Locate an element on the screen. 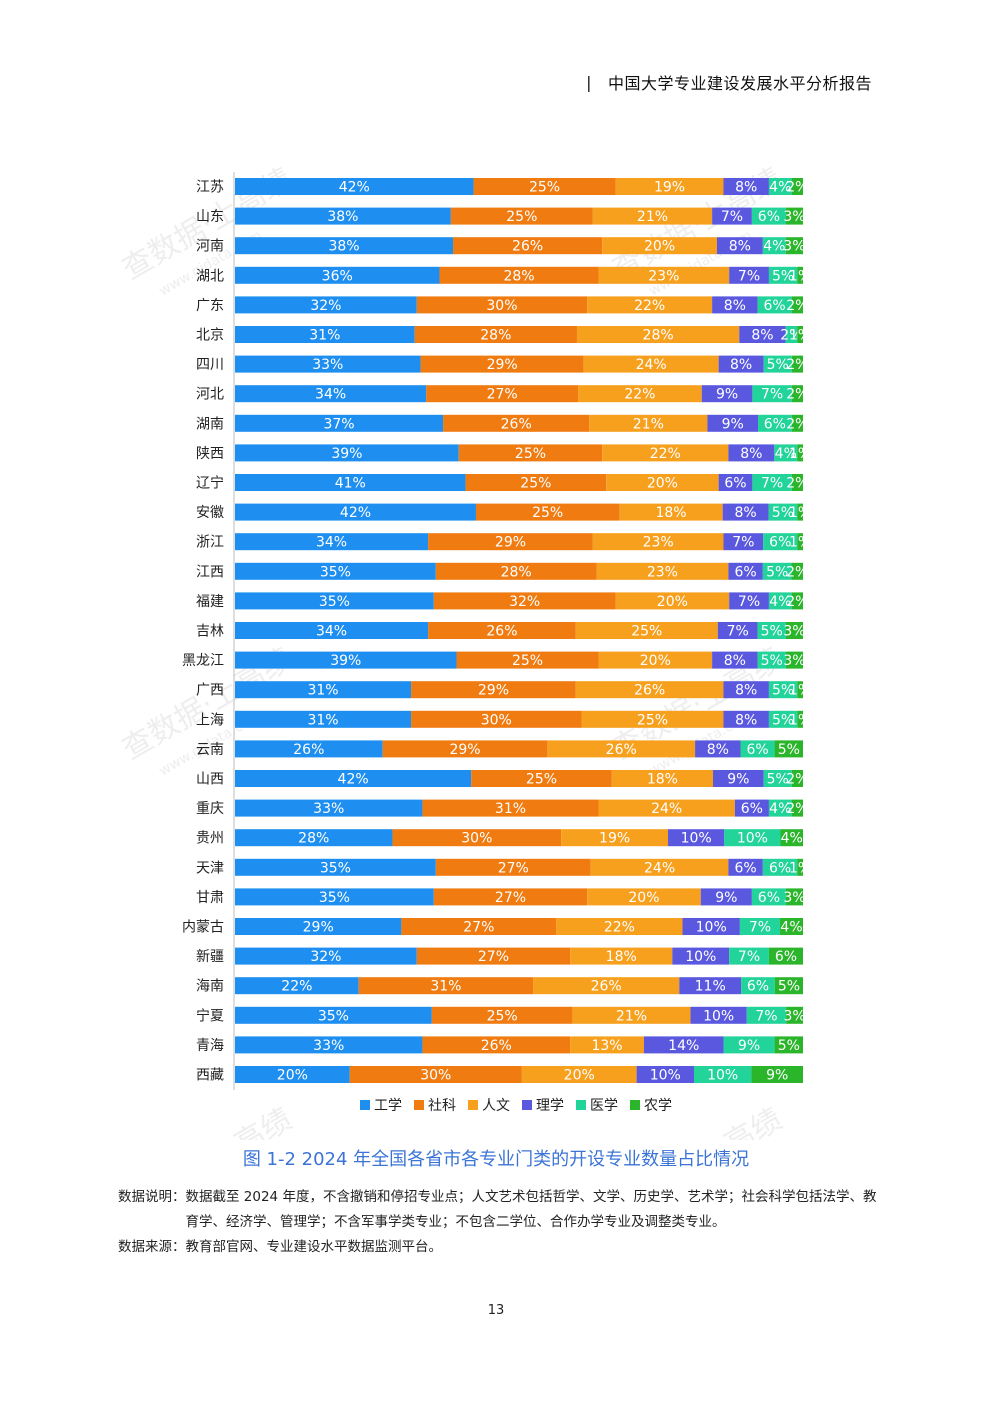  data-label: 22% is located at coordinates (296, 987).